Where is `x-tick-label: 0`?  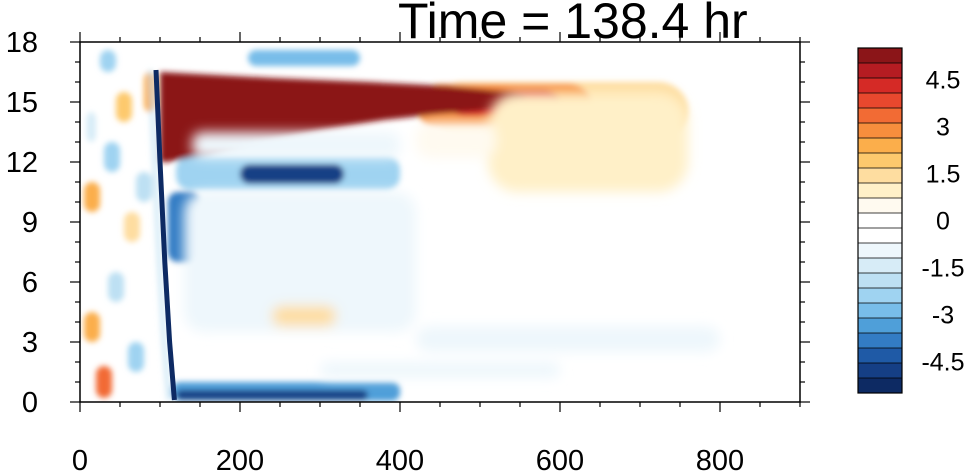 x-tick-label: 0 is located at coordinates (80, 459).